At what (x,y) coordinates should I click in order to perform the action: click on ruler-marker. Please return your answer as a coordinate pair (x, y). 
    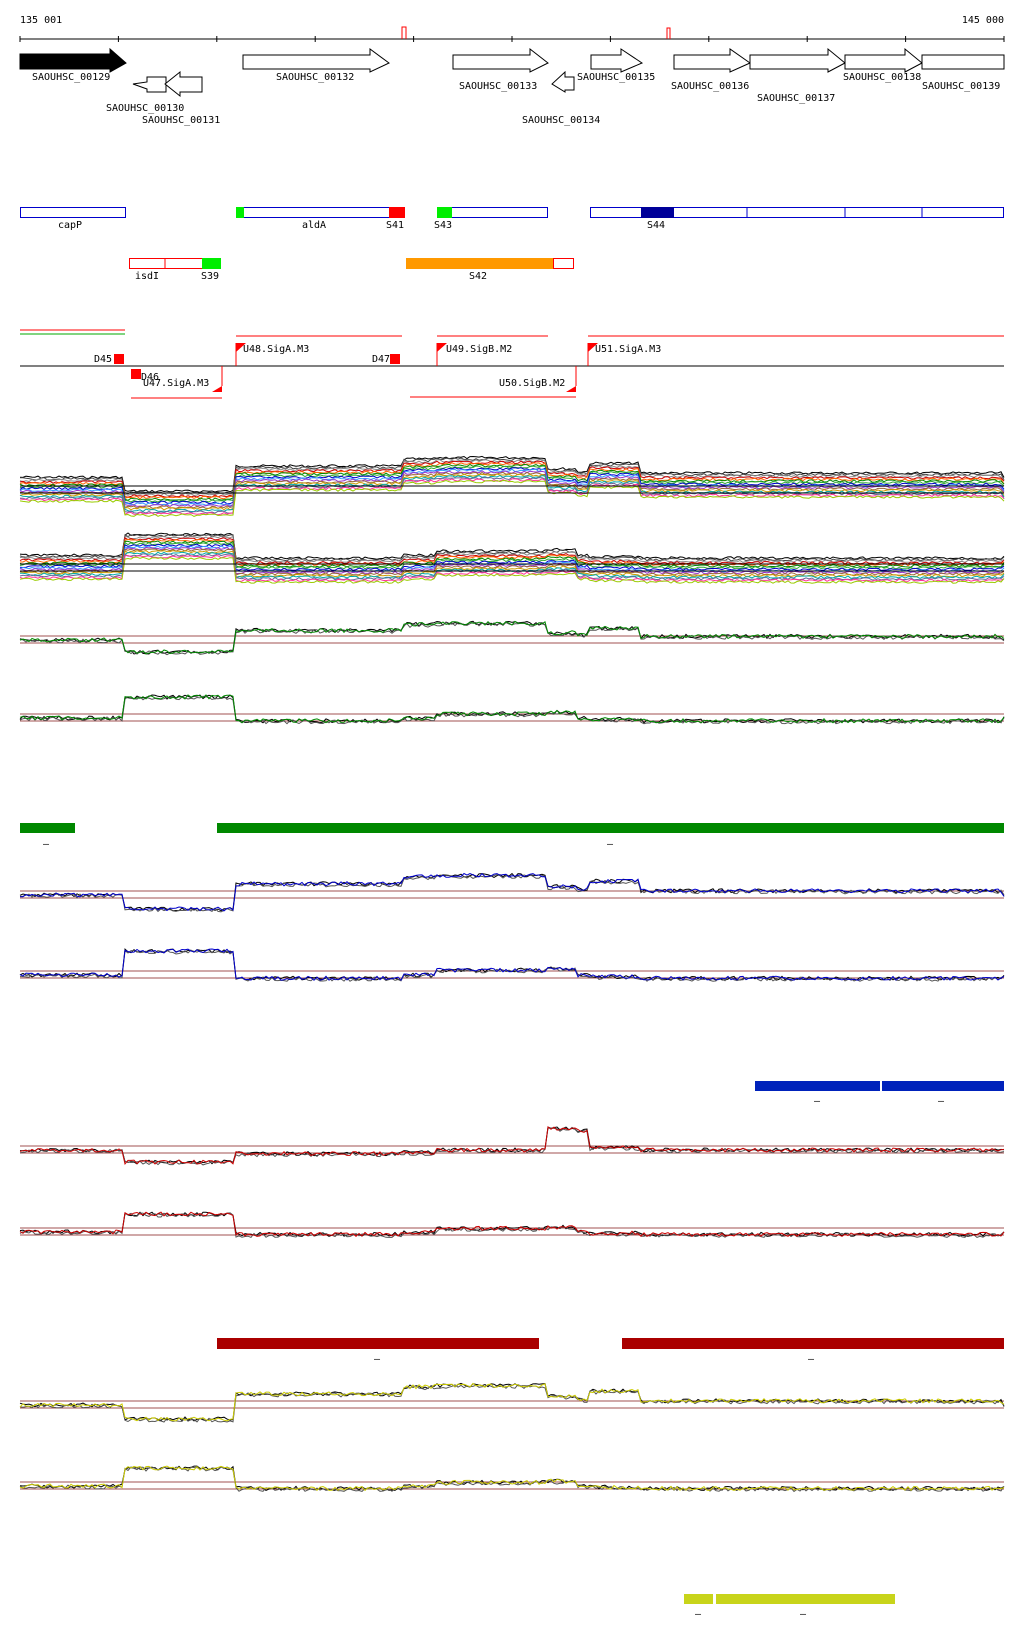
    Looking at the image, I should click on (404, 32).